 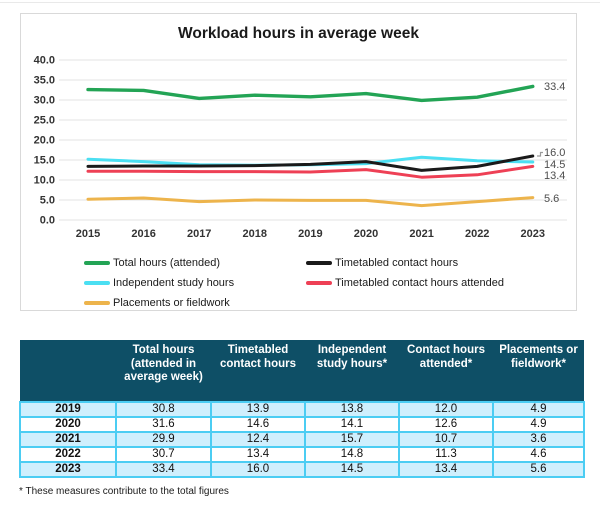 What do you see at coordinates (446, 371) in the screenshot?
I see `header-contact-attended: Contact hours attended*` at bounding box center [446, 371].